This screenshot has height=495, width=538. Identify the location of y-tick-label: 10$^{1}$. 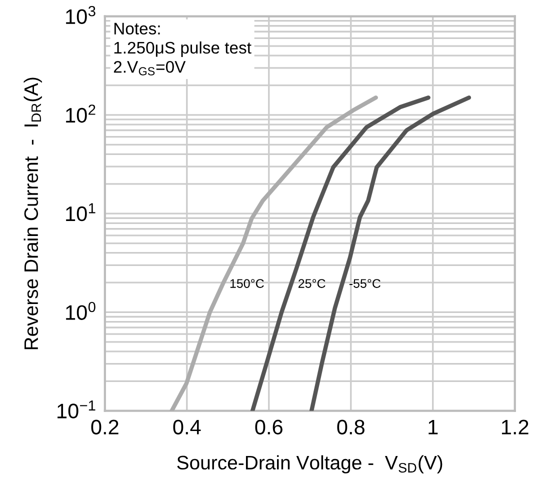
(81, 212).